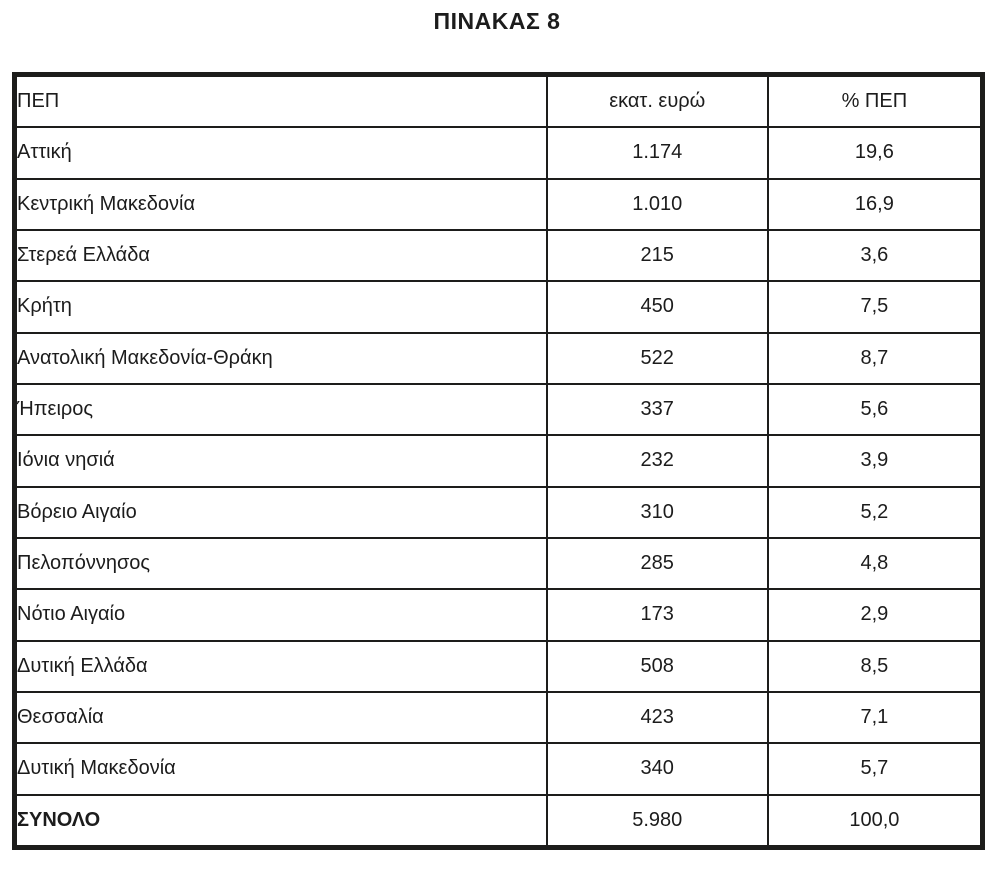 Image resolution: width=994 pixels, height=870 pixels. I want to click on column-header-amount: εκατ. ευρώ, so click(657, 101).